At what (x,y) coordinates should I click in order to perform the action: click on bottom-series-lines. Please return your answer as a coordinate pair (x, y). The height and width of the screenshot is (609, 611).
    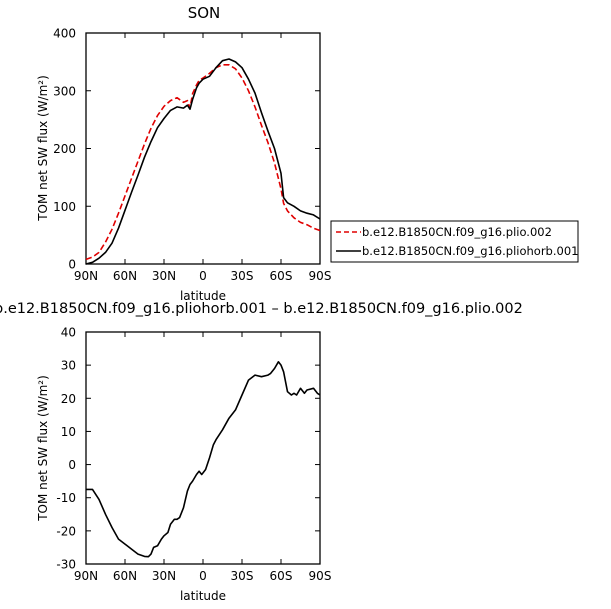
    Looking at the image, I should click on (203, 459).